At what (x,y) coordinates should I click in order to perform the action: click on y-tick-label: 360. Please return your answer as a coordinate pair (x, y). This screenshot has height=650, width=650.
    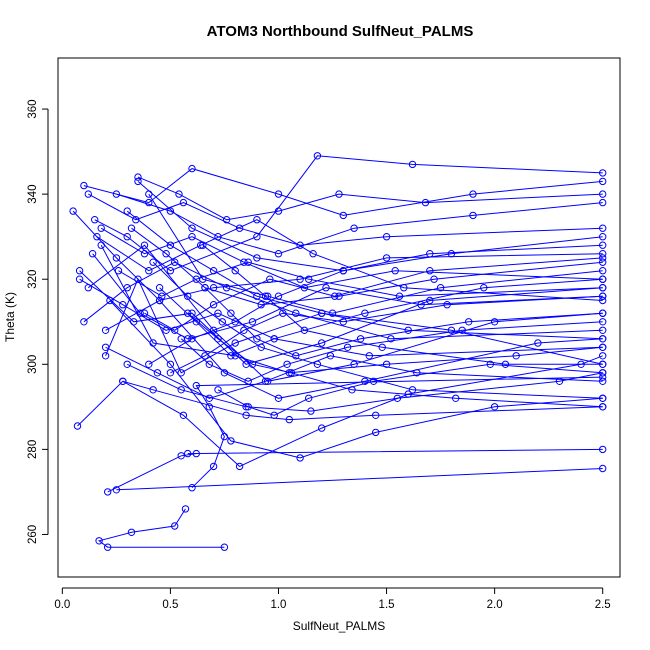
    Looking at the image, I should click on (33, 108).